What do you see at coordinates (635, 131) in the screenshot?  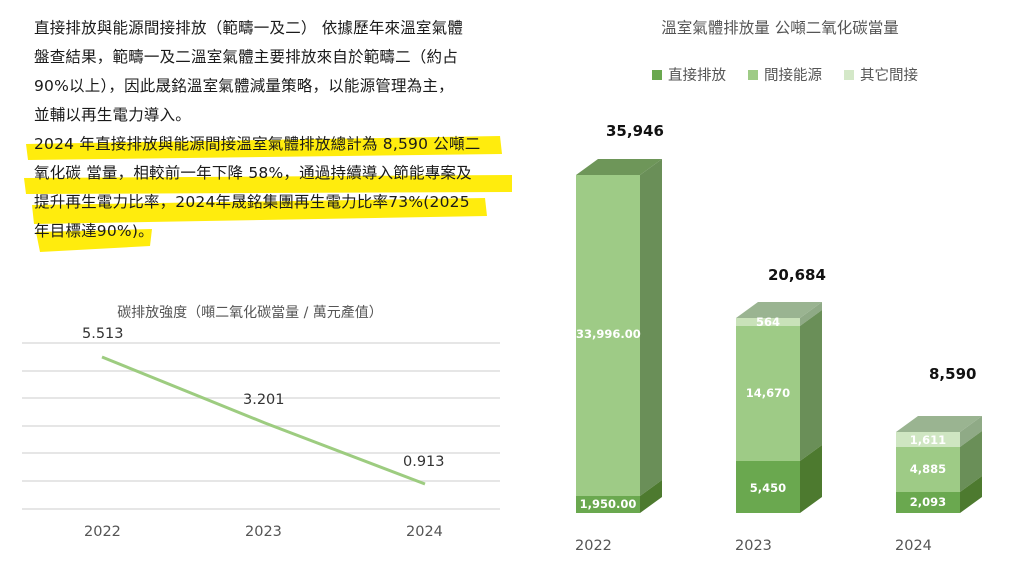 I see `total-2022: 35,946` at bounding box center [635, 131].